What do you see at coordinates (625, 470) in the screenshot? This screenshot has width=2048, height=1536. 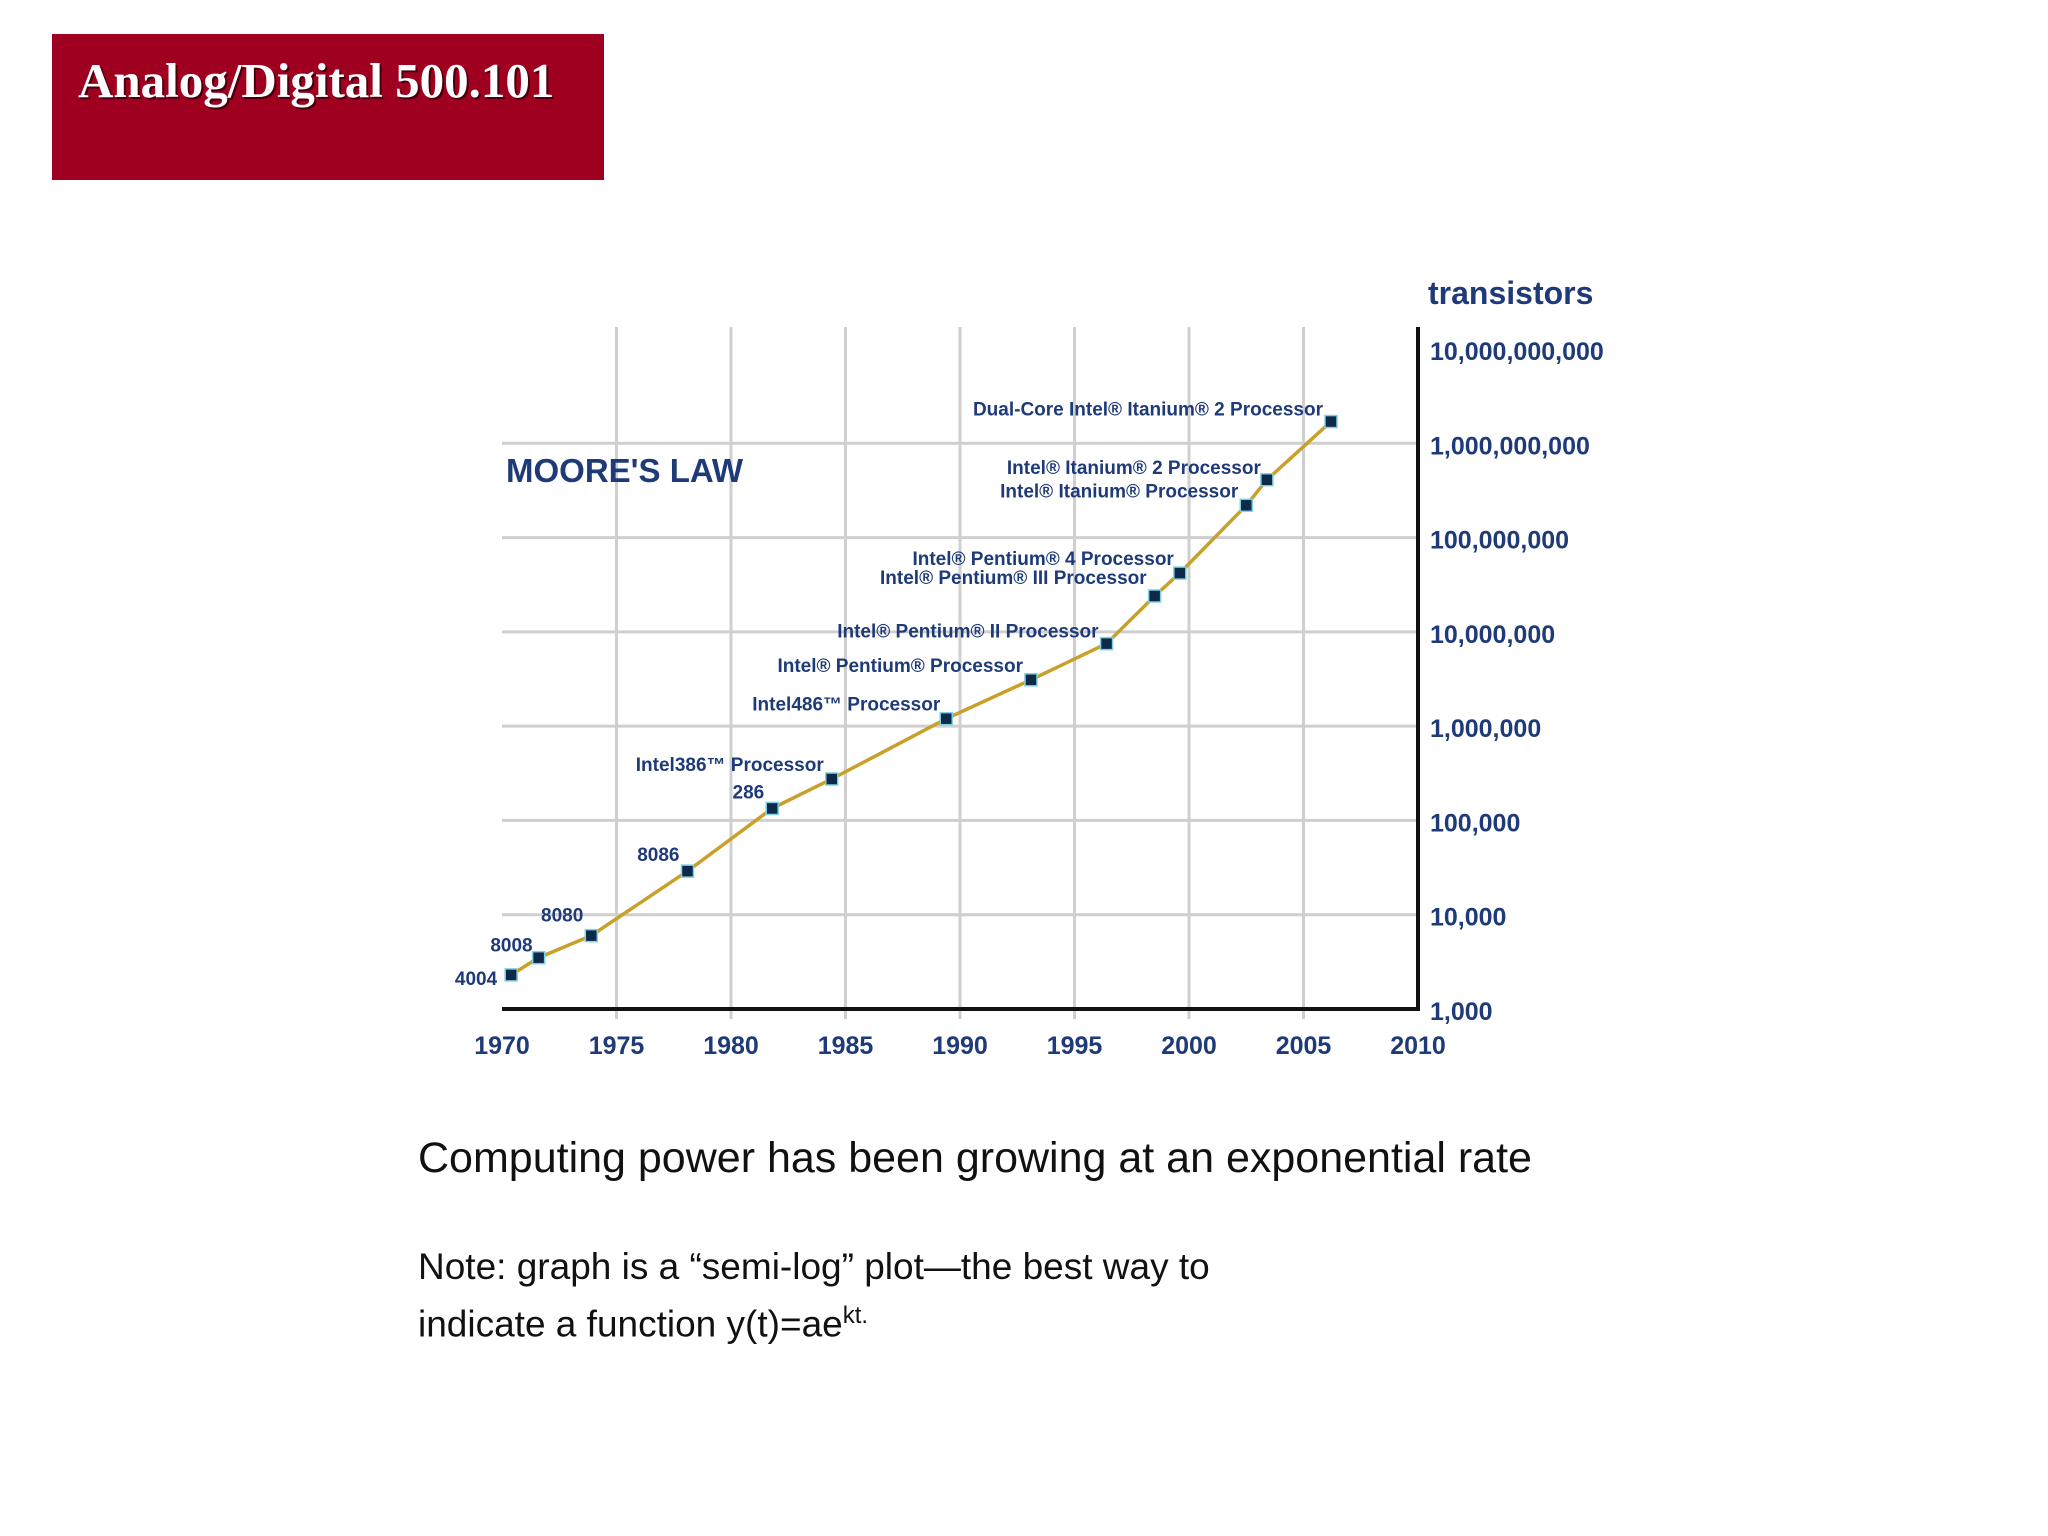 I see `chart-title: MOORE'S LAW` at bounding box center [625, 470].